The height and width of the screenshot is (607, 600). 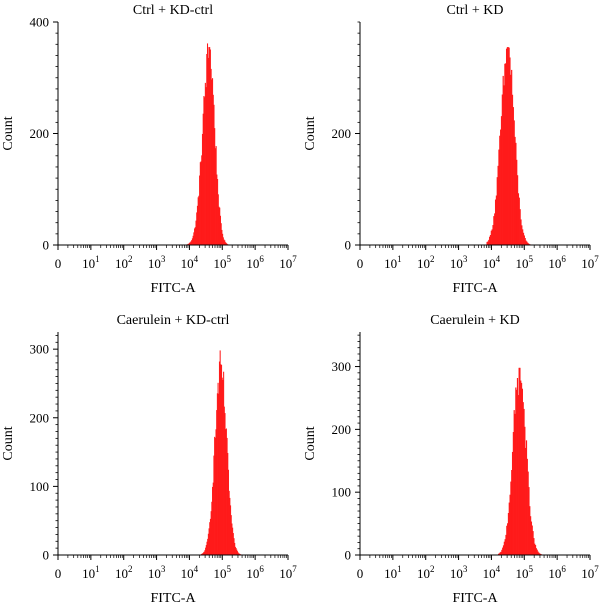 What do you see at coordinates (475, 10) in the screenshot?
I see `panel-title: Ctrl + KD` at bounding box center [475, 10].